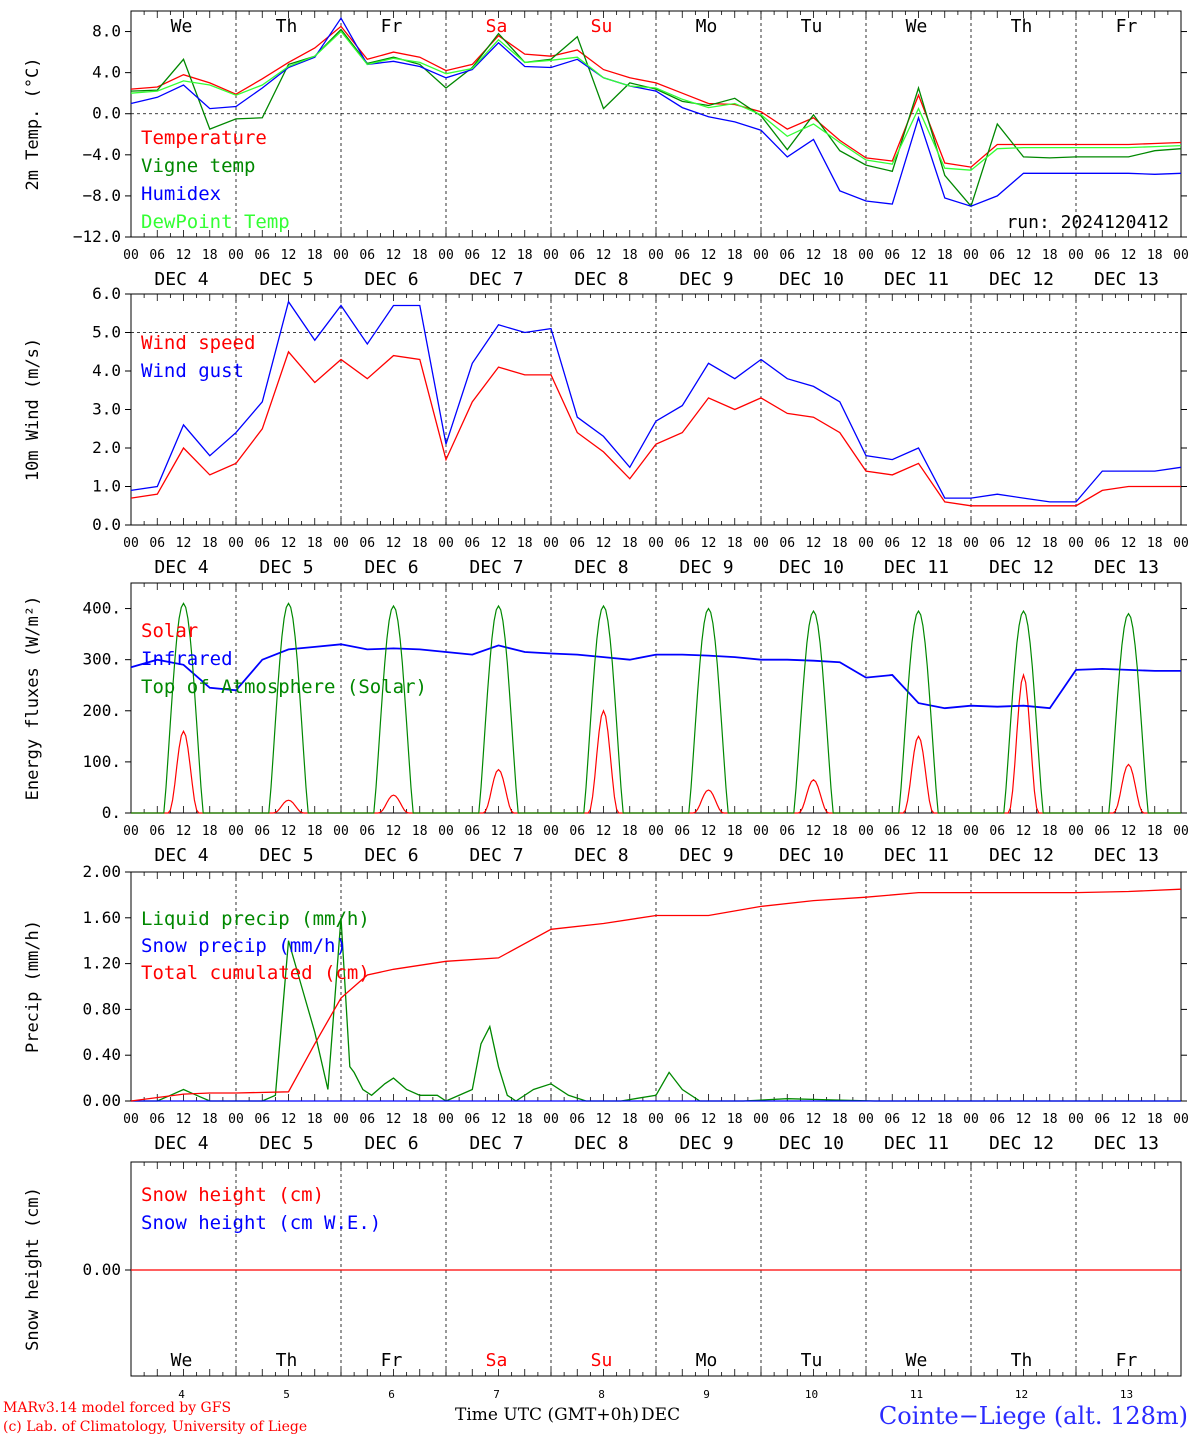 This screenshot has height=1440, width=1194. What do you see at coordinates (1021, 567) in the screenshot?
I see `panel-wind-day-label: DEC 12` at bounding box center [1021, 567].